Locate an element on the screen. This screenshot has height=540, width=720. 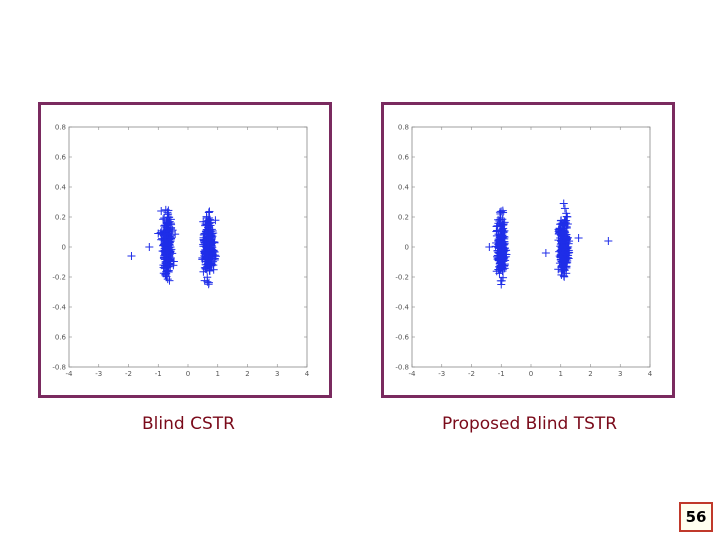
x-tick-label: -4 is located at coordinates (70, 374).